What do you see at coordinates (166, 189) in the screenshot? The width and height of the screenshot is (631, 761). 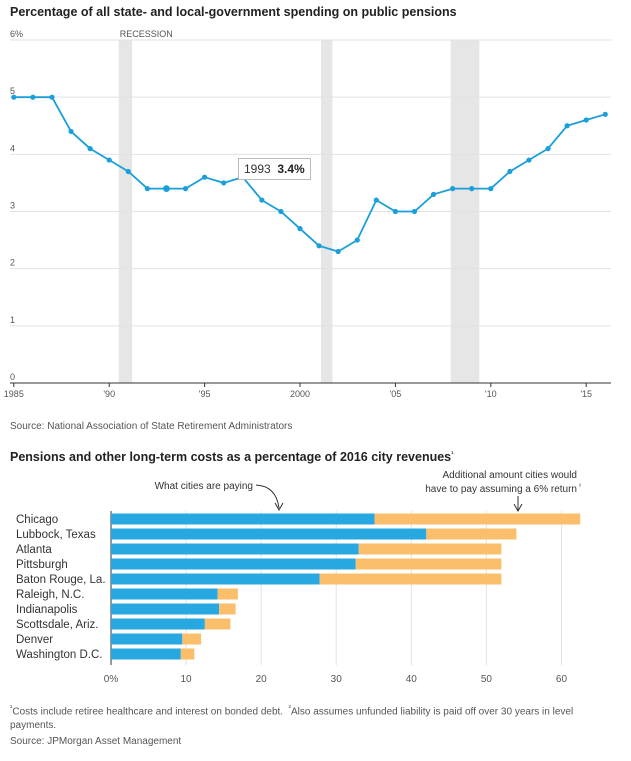 I see `highlighted-point` at bounding box center [166, 189].